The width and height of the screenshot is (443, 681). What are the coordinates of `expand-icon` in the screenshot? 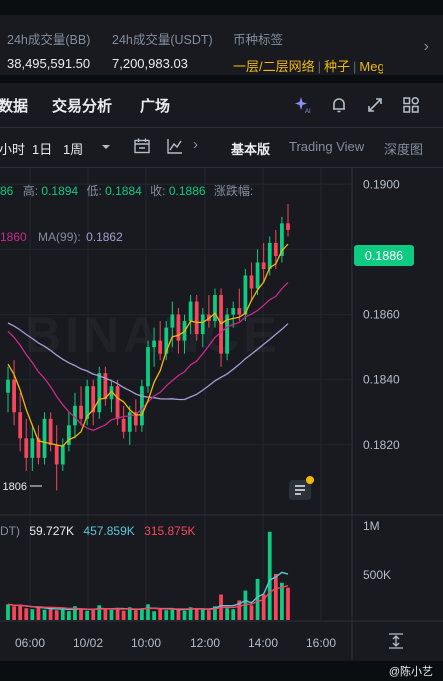 It's located at (375, 105).